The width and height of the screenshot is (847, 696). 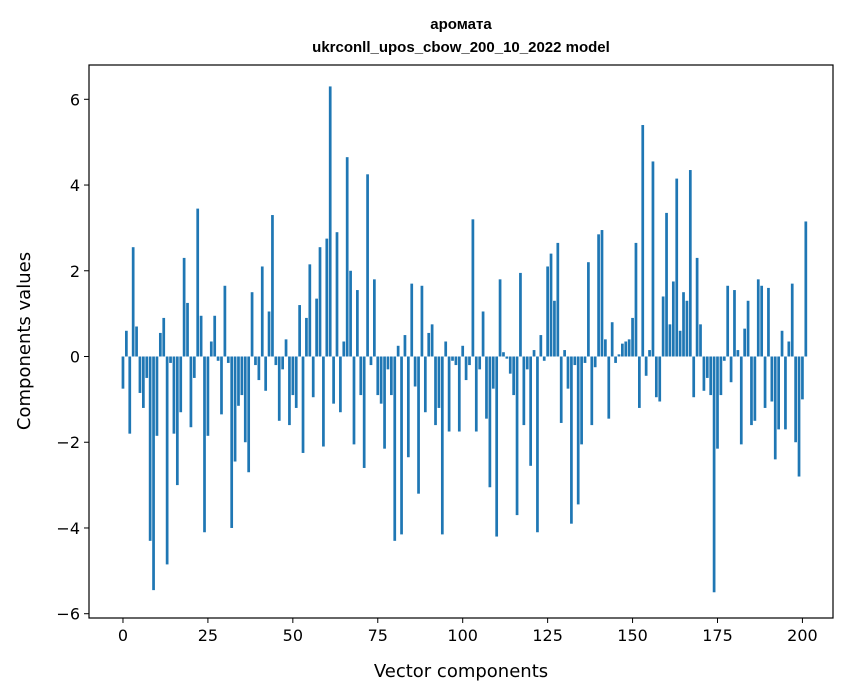 I want to click on y-tick-label: 0, so click(x=75, y=357).